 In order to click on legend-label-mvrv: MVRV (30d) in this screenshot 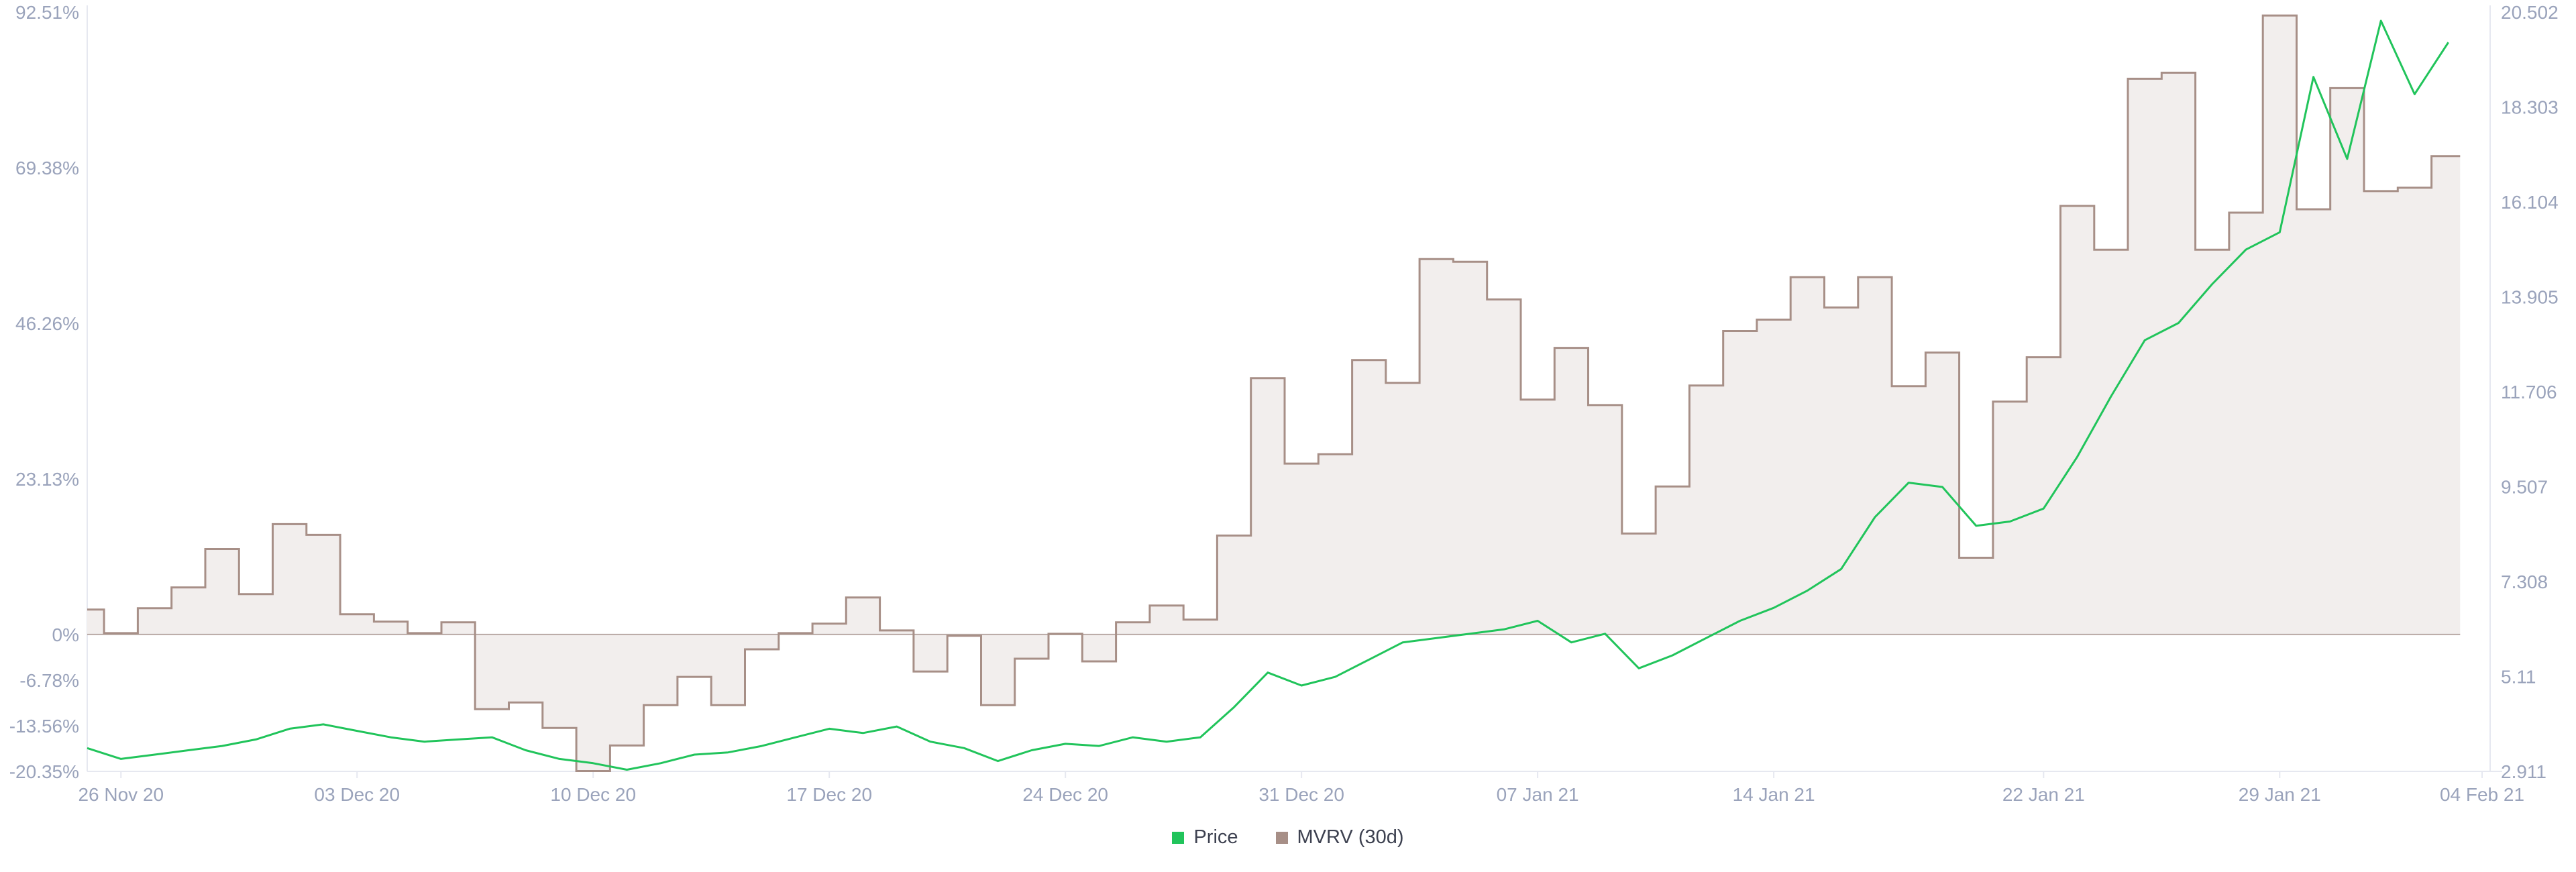, I will do `click(1350, 837)`.